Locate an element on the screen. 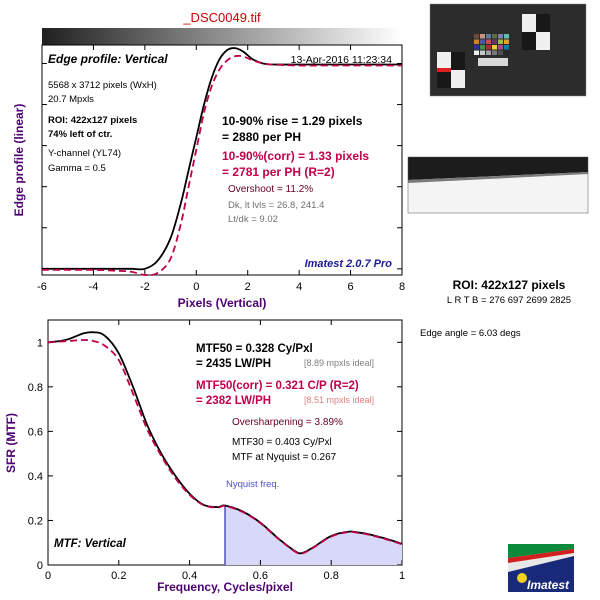 This screenshot has height=600, width=600. edge-x-tick-label: 0 is located at coordinates (196, 287).